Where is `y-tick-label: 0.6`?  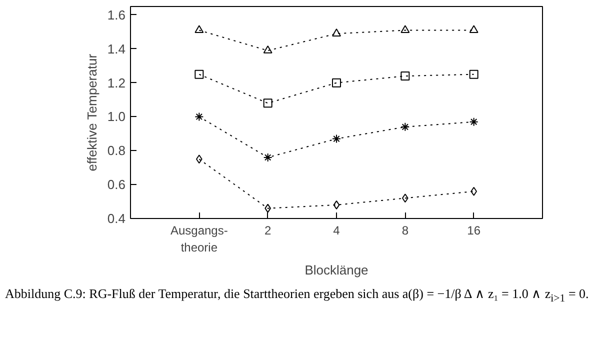
y-tick-label: 0.6 is located at coordinates (116, 184).